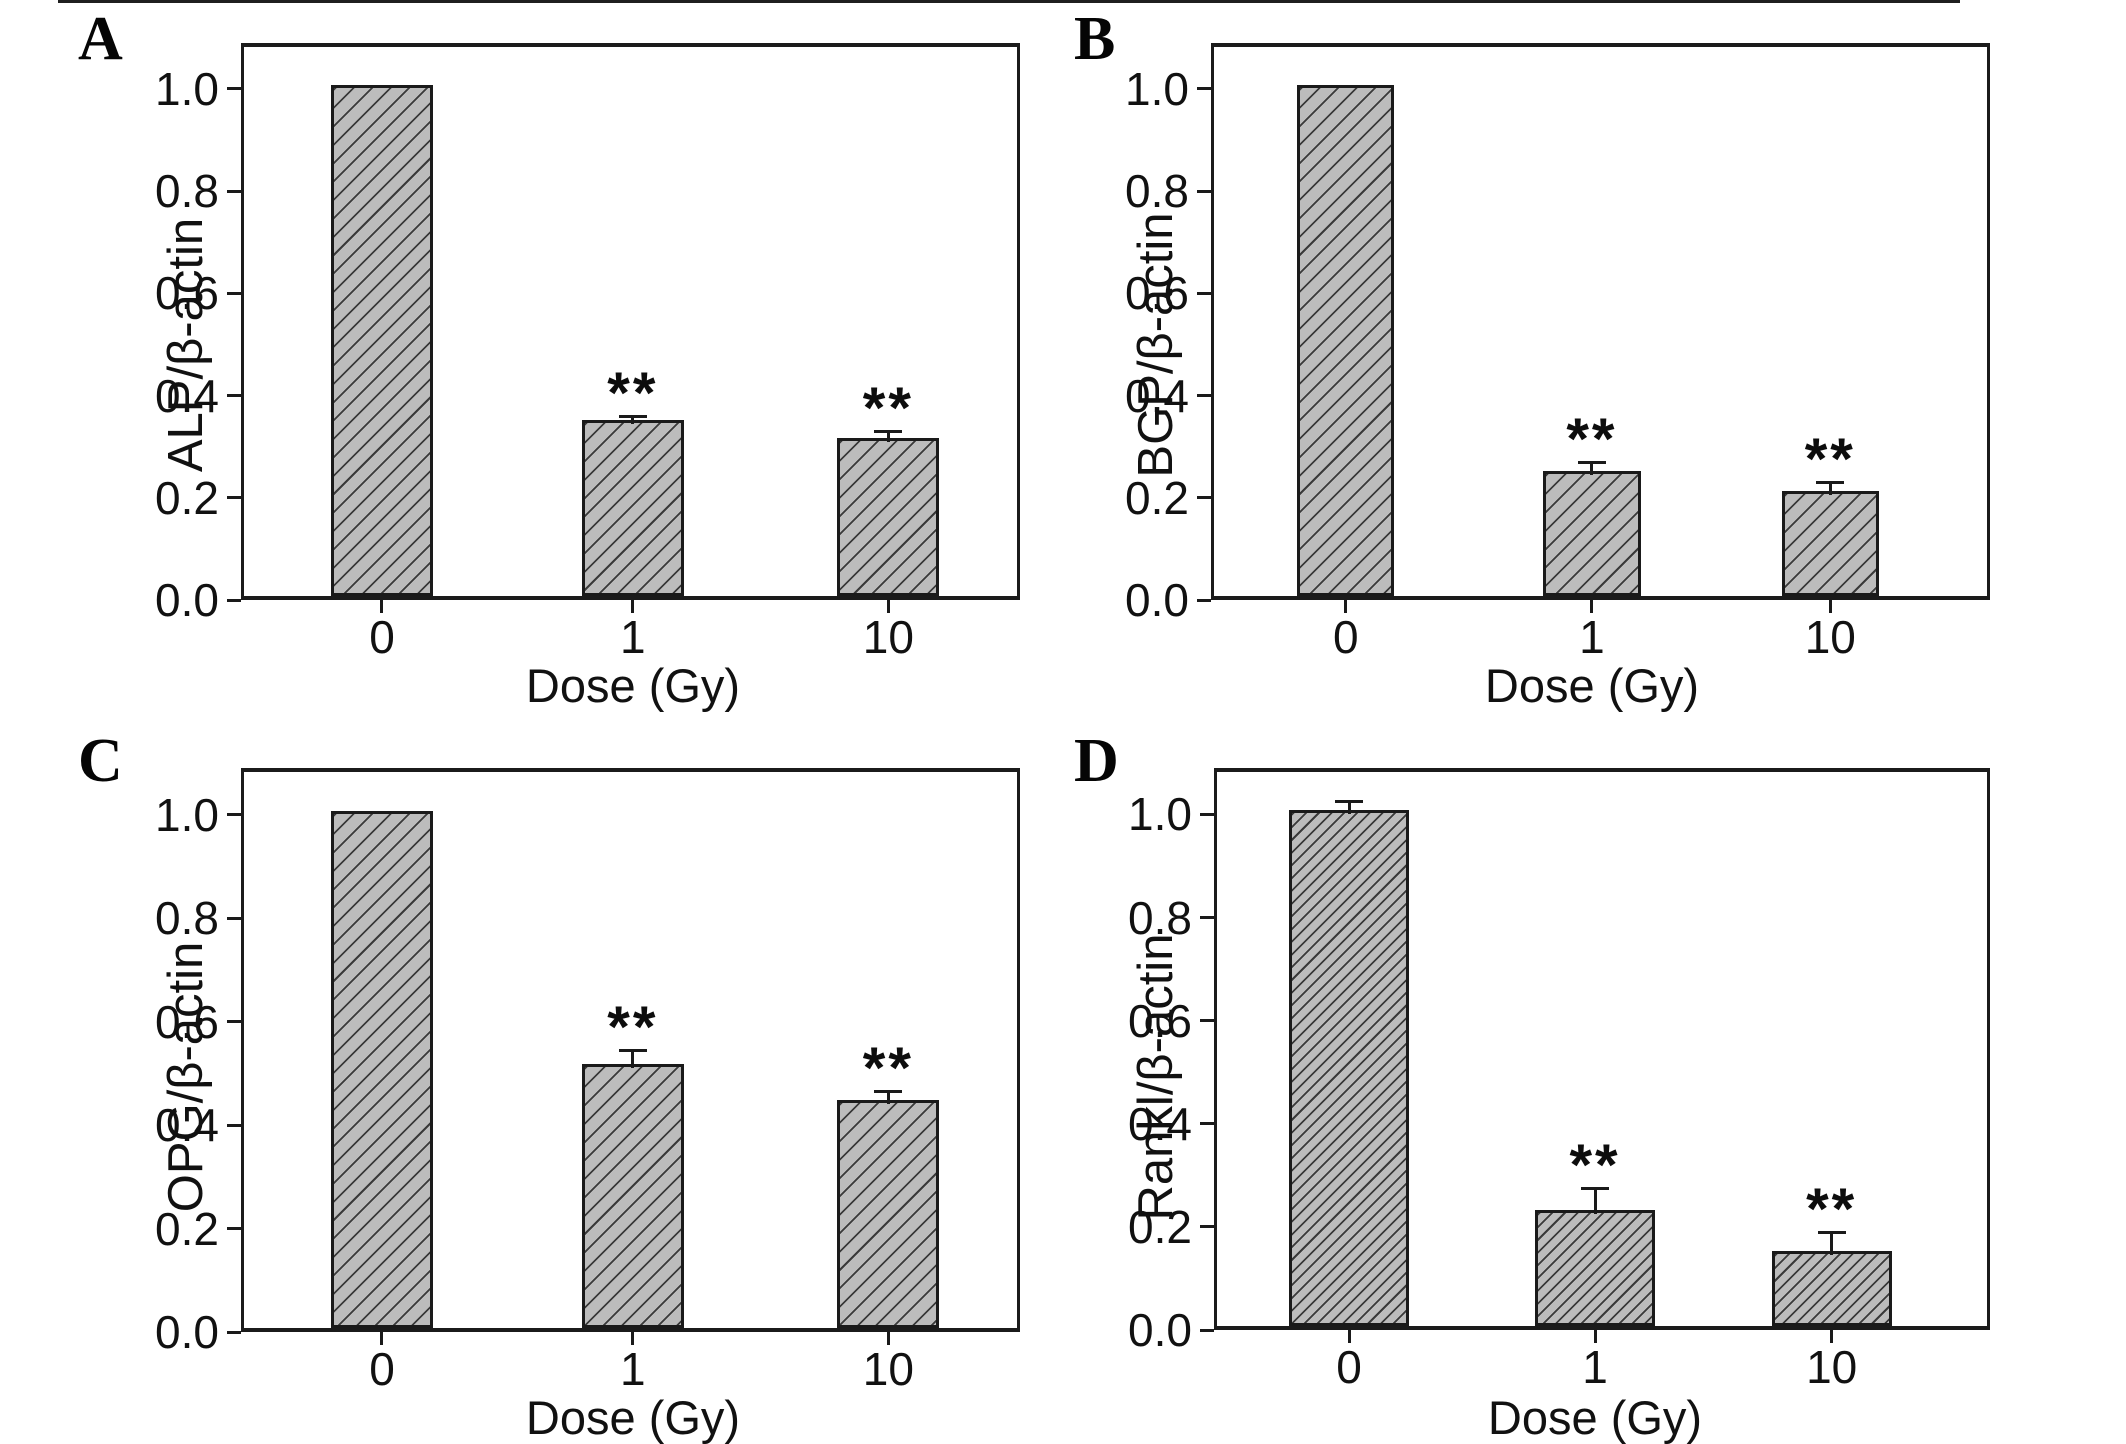  Describe the element at coordinates (100, 39) in the screenshot. I see `panel-letter-a: A` at that location.